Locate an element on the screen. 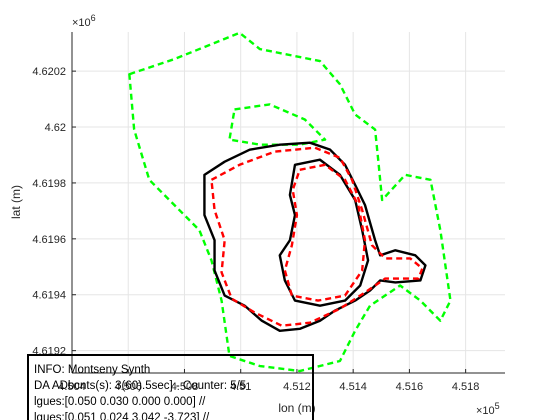 This screenshot has height=420, width=560. x-multiplier: ×10⁵ is located at coordinates (488, 409).